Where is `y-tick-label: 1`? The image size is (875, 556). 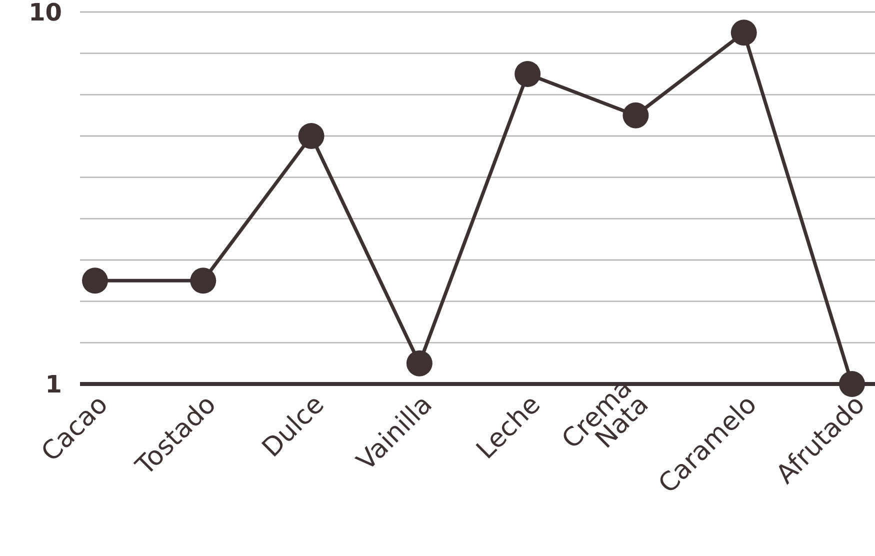 y-tick-label: 1 is located at coordinates (53, 384).